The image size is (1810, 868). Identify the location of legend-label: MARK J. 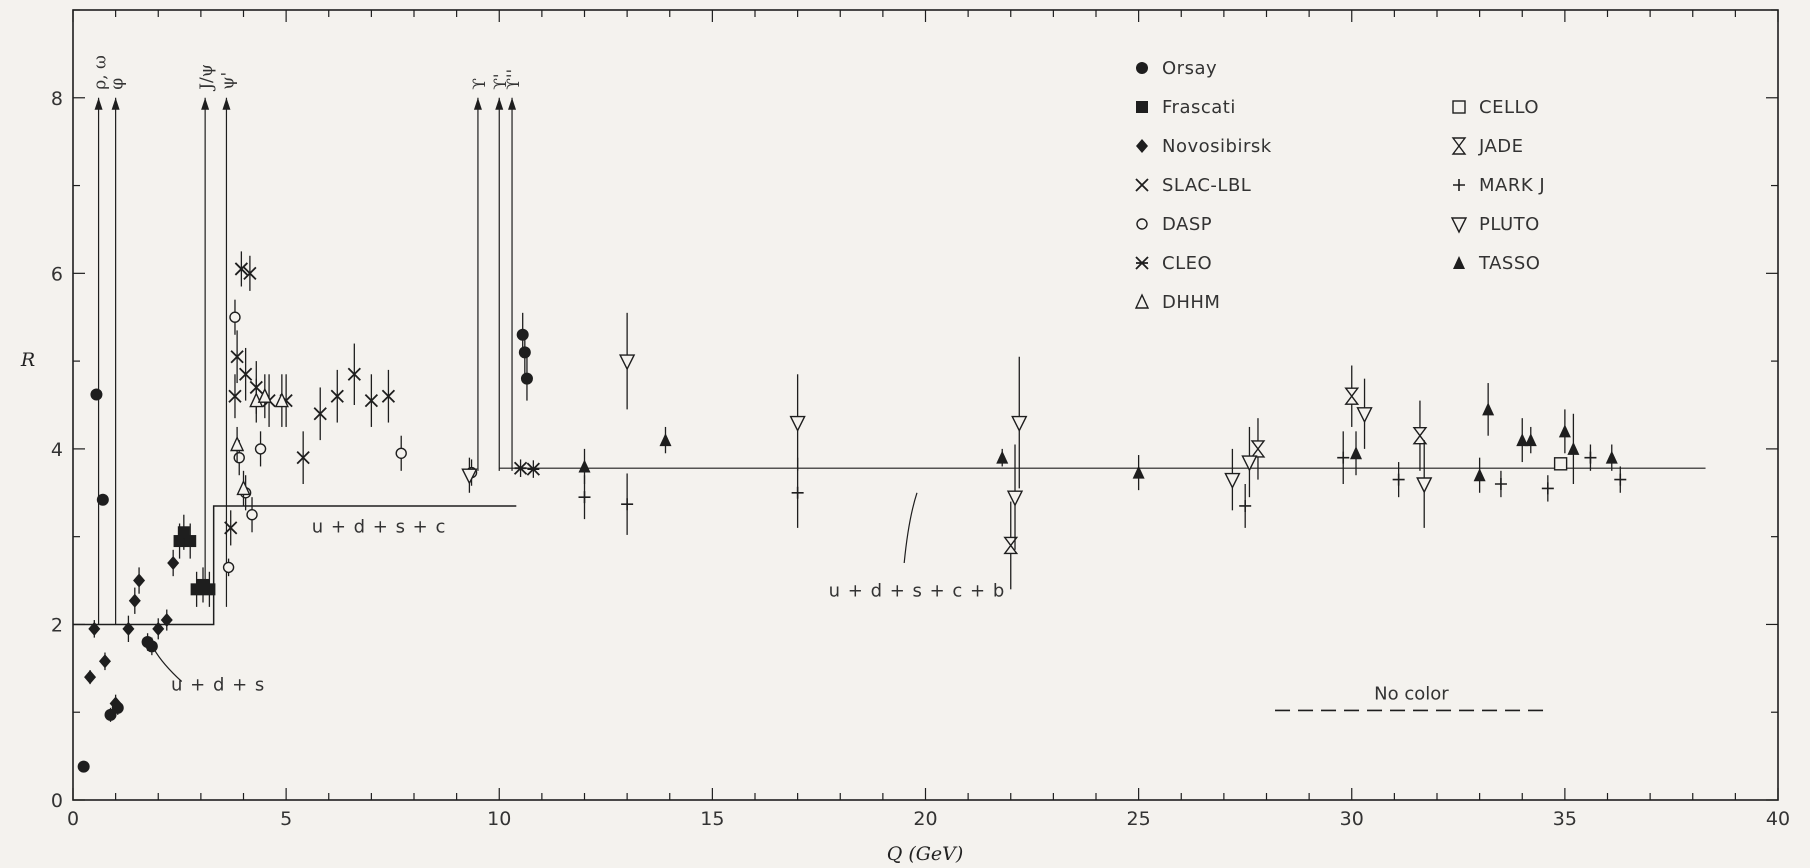
(1512, 185).